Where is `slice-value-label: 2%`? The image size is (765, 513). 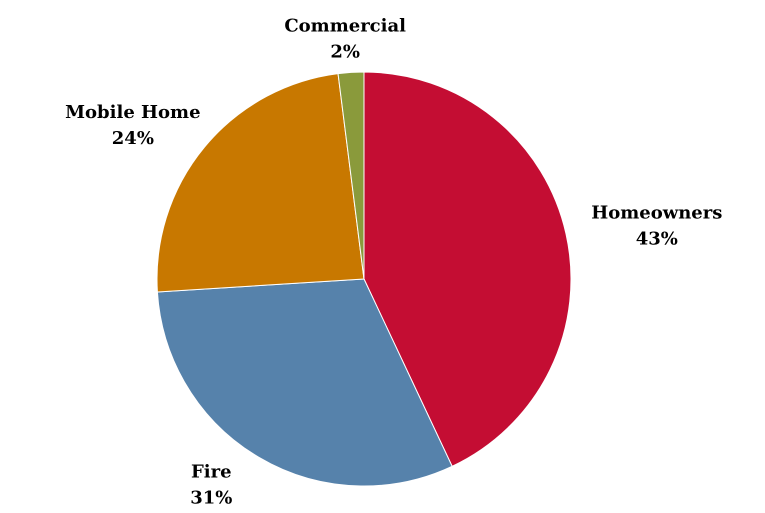 slice-value-label: 2% is located at coordinates (345, 51).